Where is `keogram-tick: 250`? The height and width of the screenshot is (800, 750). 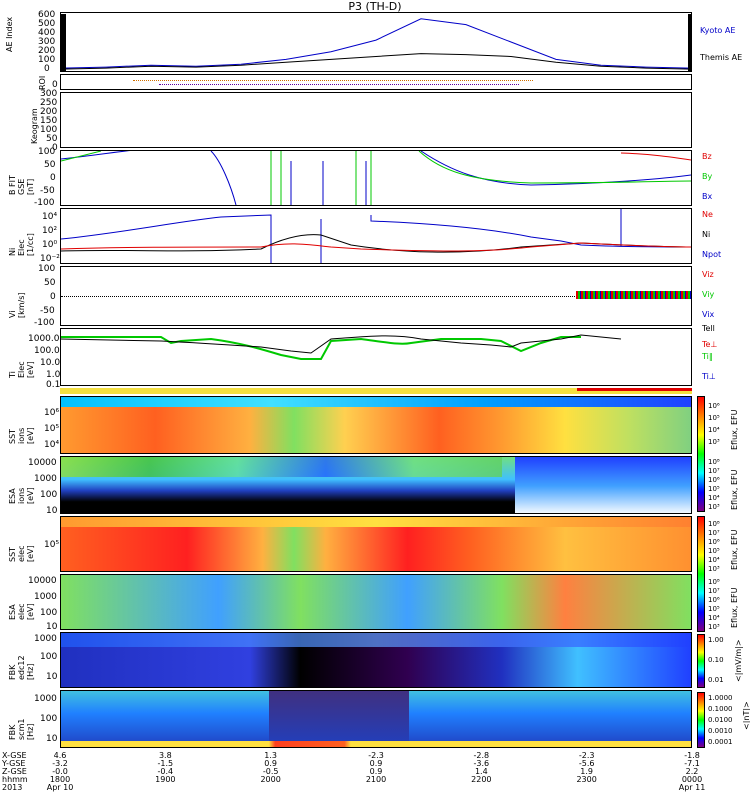 keogram-tick: 250 is located at coordinates (49, 103).